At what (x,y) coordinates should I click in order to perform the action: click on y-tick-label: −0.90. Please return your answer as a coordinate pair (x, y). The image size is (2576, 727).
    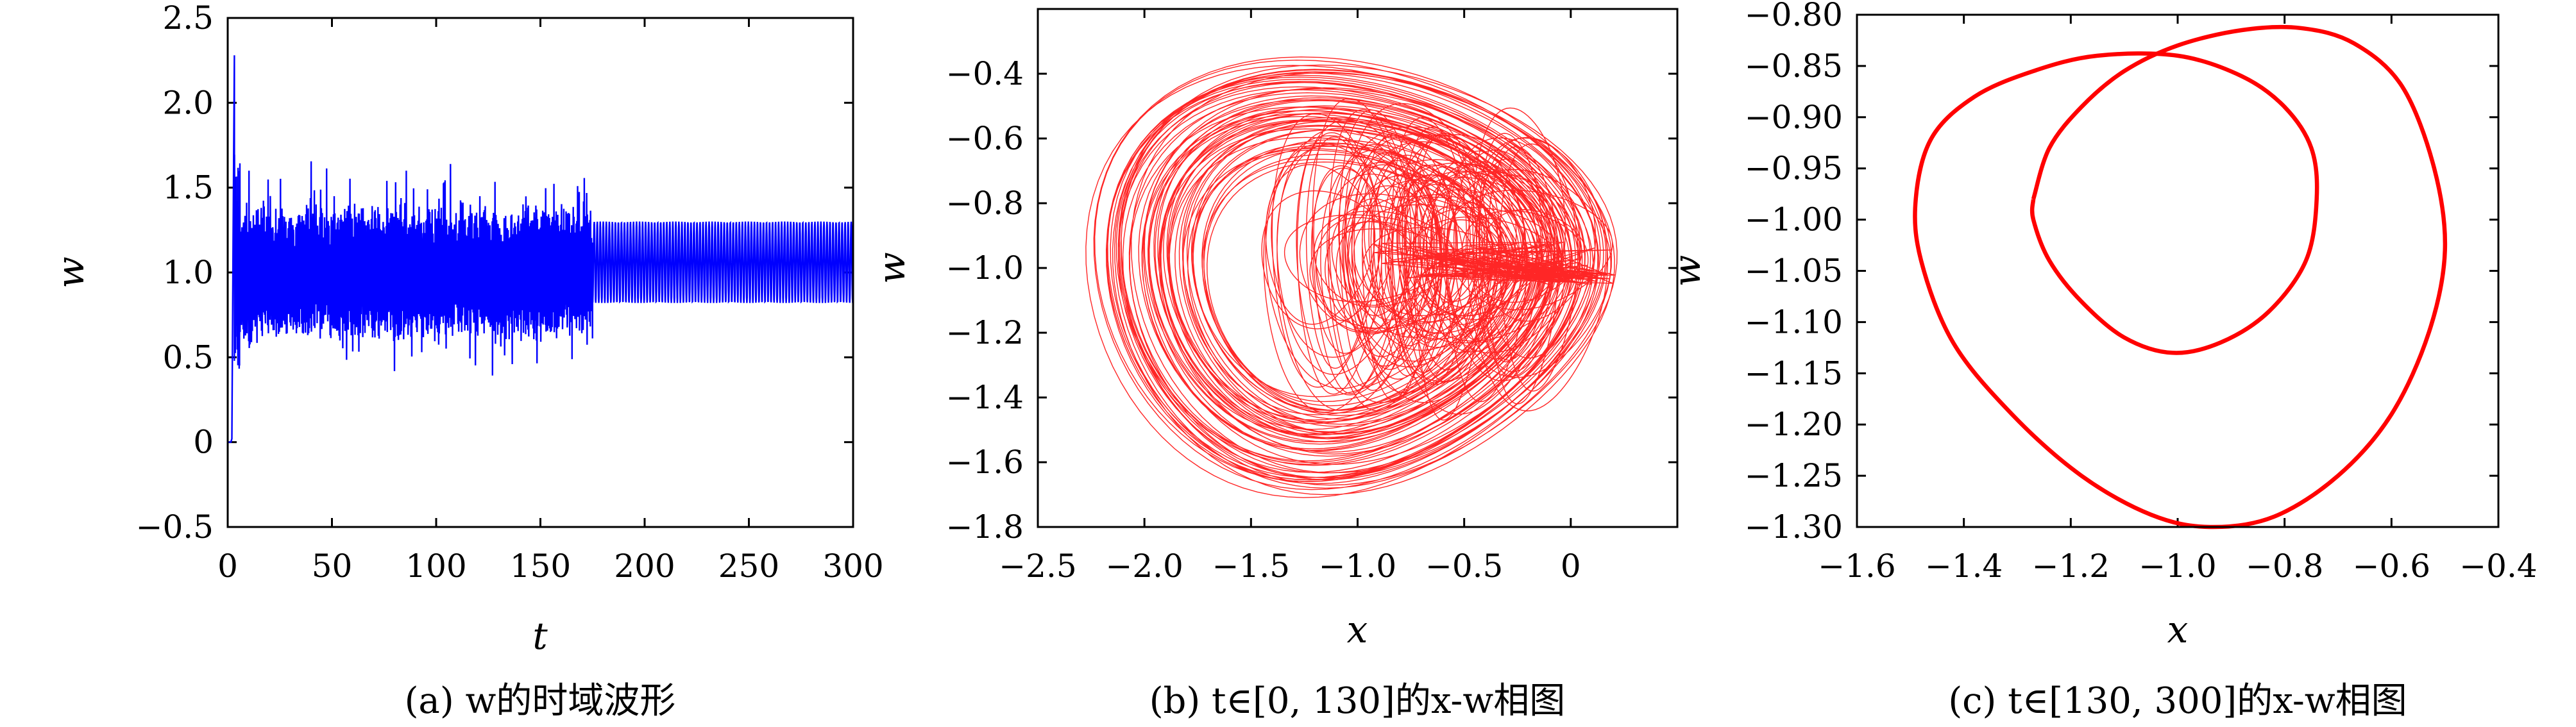
    Looking at the image, I should click on (1794, 117).